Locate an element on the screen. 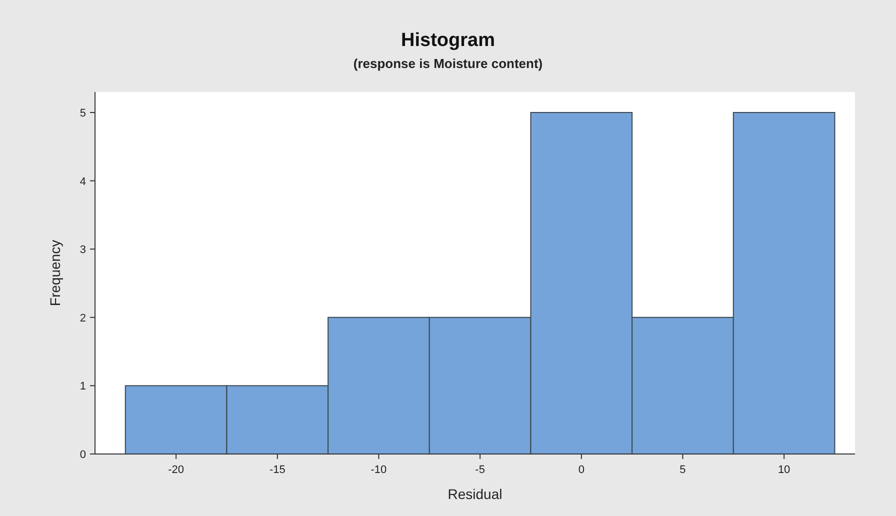 This screenshot has height=516, width=896. x-tick-label: -15 is located at coordinates (277, 470).